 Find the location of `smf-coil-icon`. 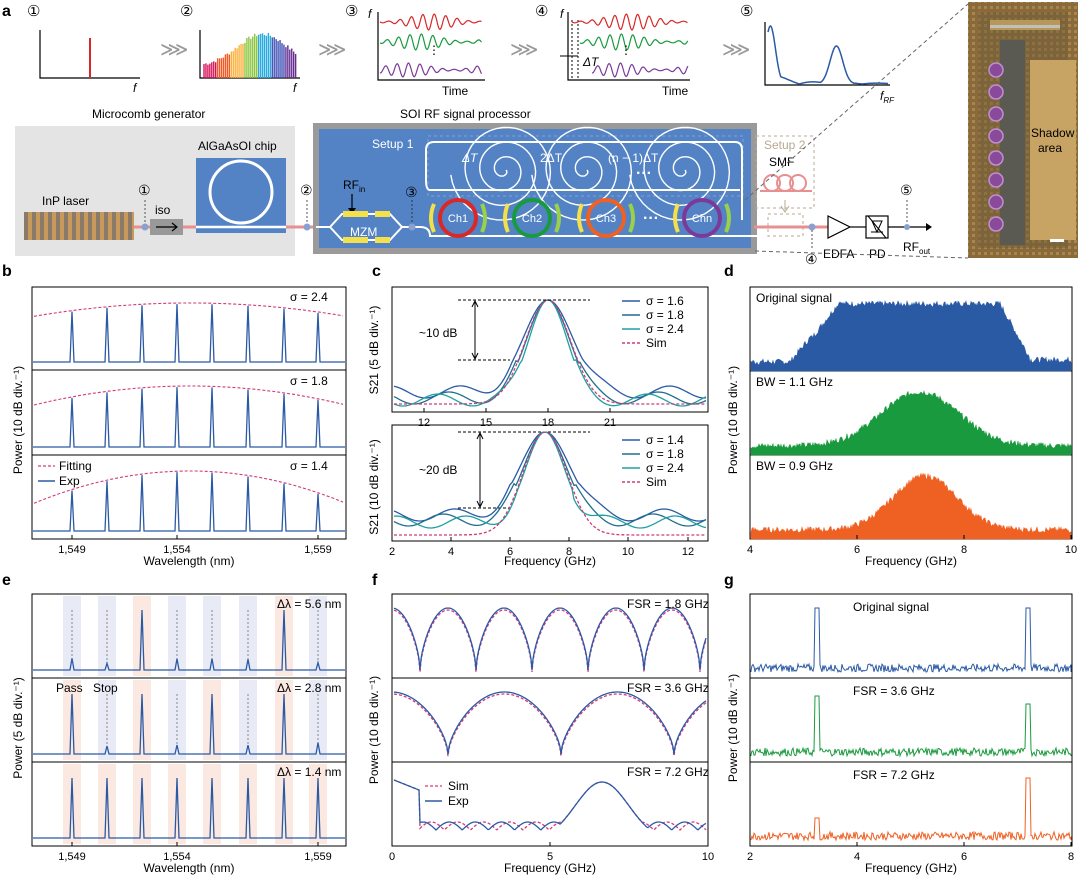

smf-coil-icon is located at coordinates (785, 183).